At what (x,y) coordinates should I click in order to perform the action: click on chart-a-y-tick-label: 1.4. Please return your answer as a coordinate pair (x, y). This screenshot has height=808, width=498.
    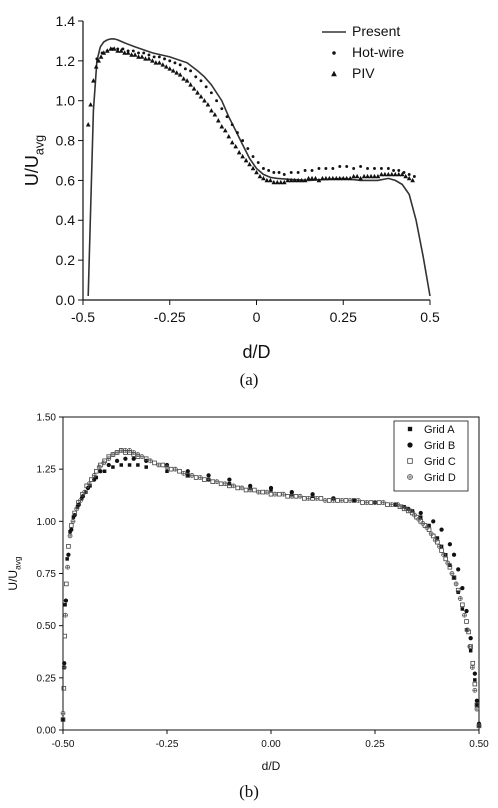
    Looking at the image, I should click on (66, 21).